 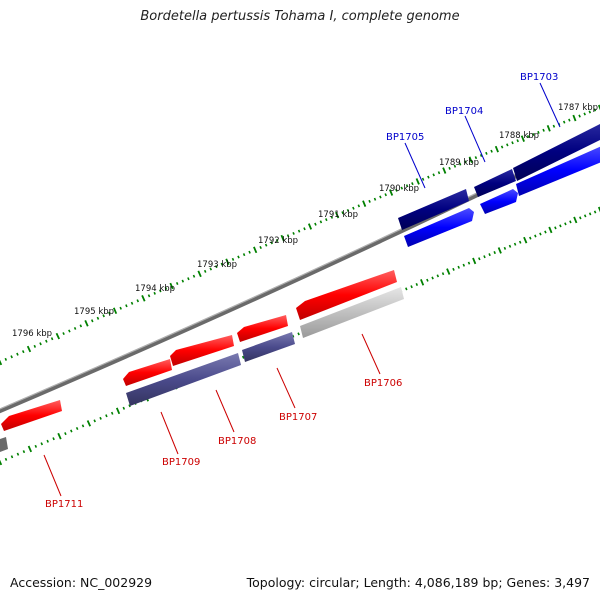 What do you see at coordinates (181, 462) in the screenshot?
I see `gene-label: BP1709` at bounding box center [181, 462].